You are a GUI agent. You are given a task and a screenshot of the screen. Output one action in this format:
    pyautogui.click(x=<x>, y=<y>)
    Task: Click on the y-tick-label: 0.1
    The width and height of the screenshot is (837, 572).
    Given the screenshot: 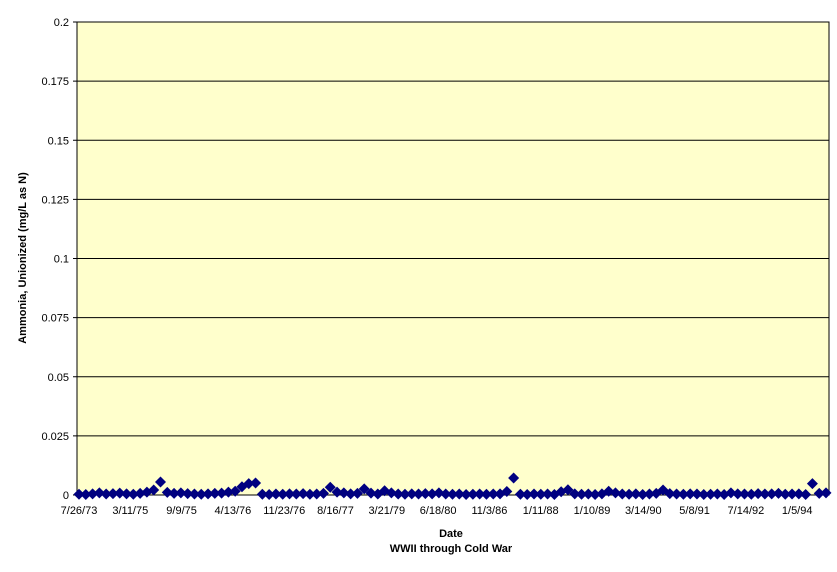 What is the action you would take?
    pyautogui.click(x=61, y=260)
    